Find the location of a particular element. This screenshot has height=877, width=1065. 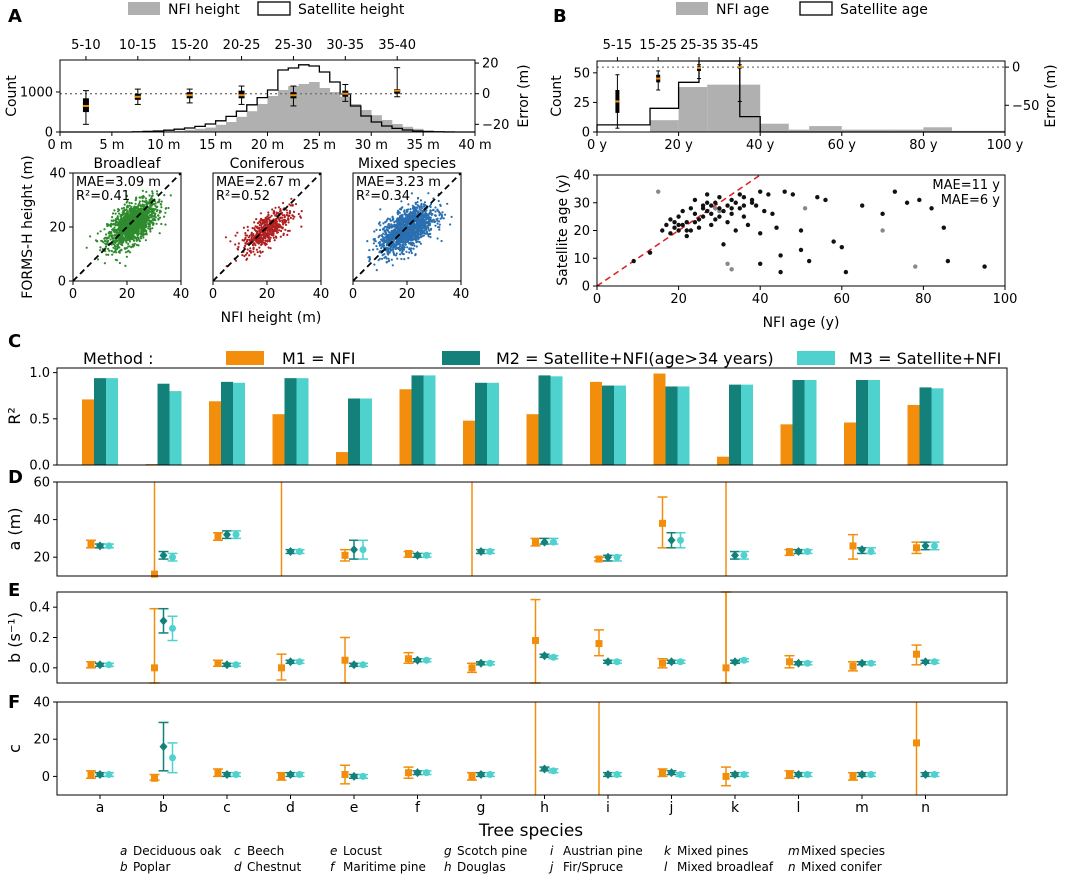

age-x-tick-label: 100 y is located at coordinates (1005, 145).